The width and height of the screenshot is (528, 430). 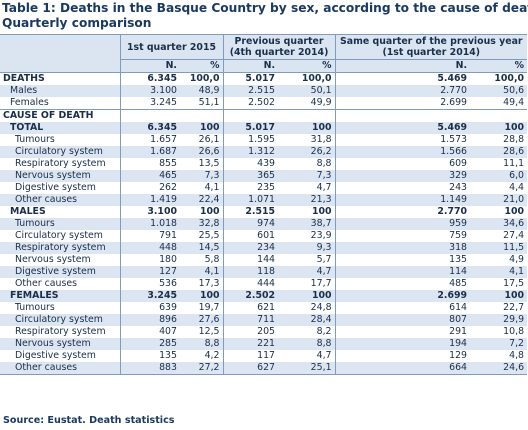 What do you see at coordinates (402, 368) in the screenshot?
I see `cell-count: 664` at bounding box center [402, 368].